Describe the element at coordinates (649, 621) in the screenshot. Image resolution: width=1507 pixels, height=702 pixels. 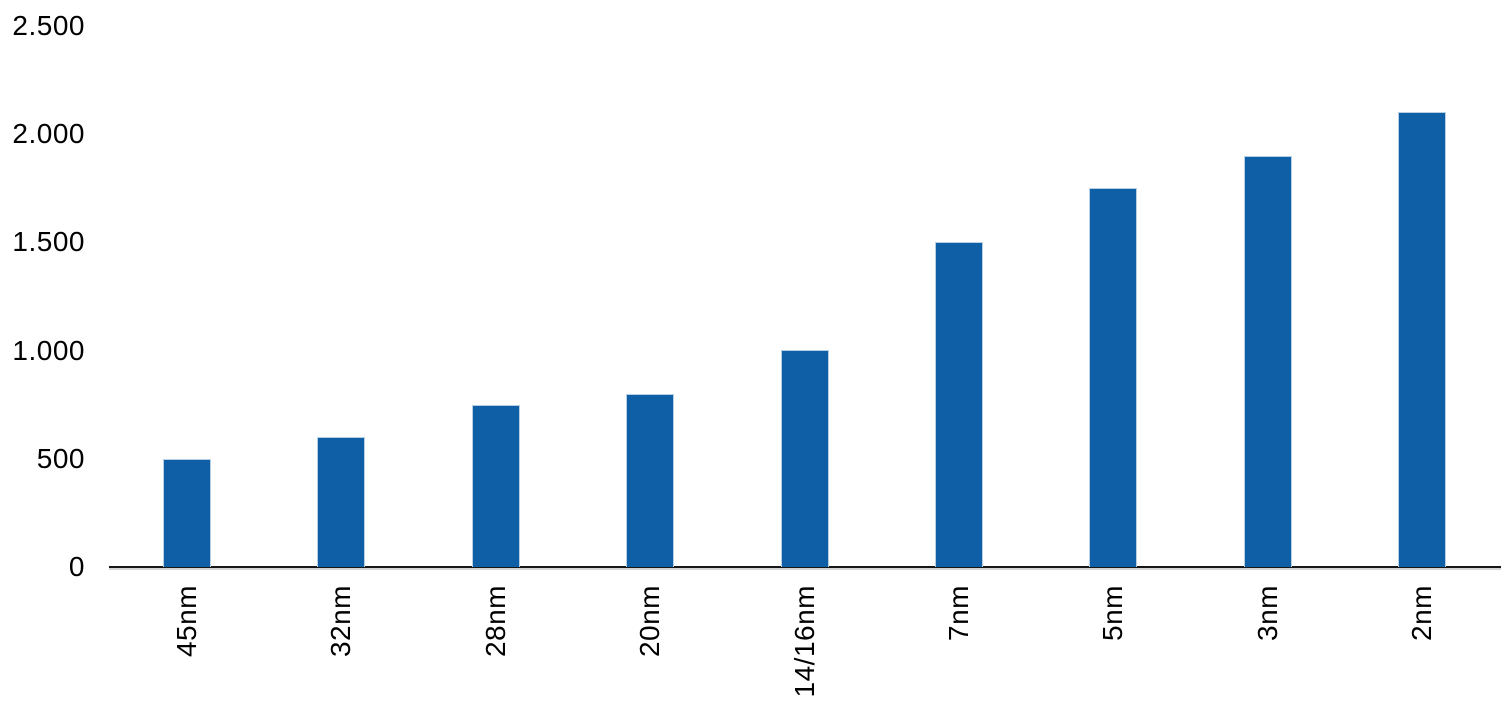
I see `x-label-20nm: 20nm` at that location.